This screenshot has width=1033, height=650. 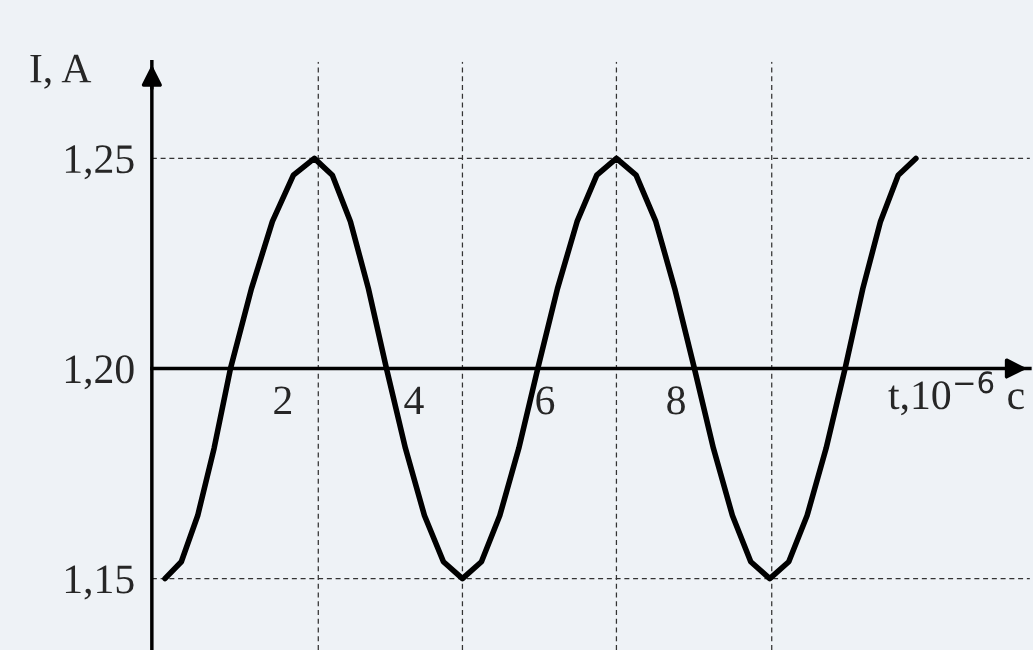 What do you see at coordinates (956, 393) in the screenshot?
I see `x-axis-title: t,10$^{−6}$ c` at bounding box center [956, 393].